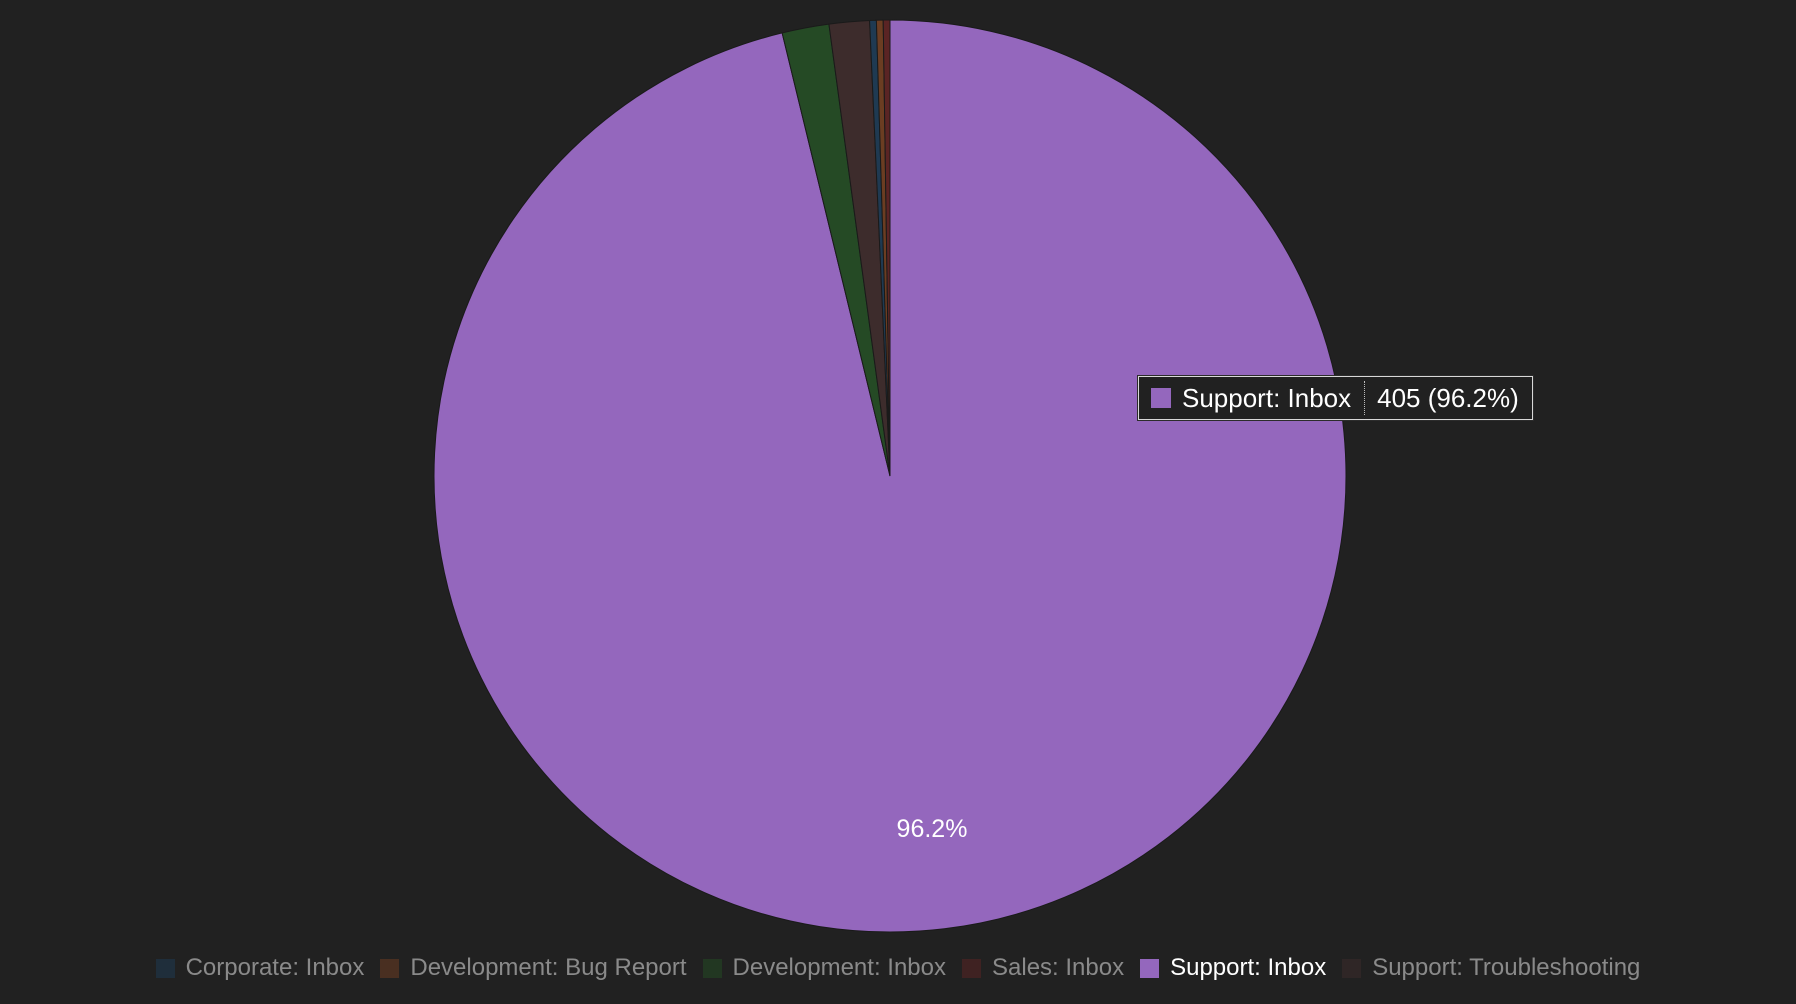  I want to click on legend-item-development-inbox: Development: Inbox, so click(824, 968).